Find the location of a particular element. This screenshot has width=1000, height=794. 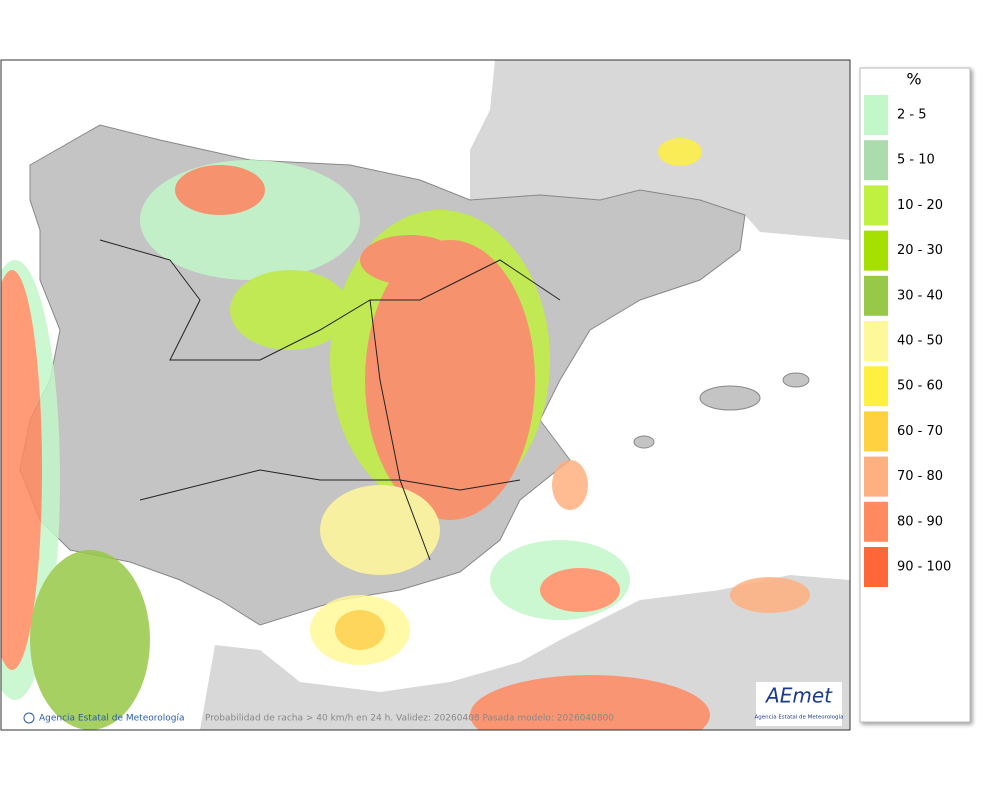

logo-subtitle: Agencia Estatal de Meteorología is located at coordinates (799, 717).